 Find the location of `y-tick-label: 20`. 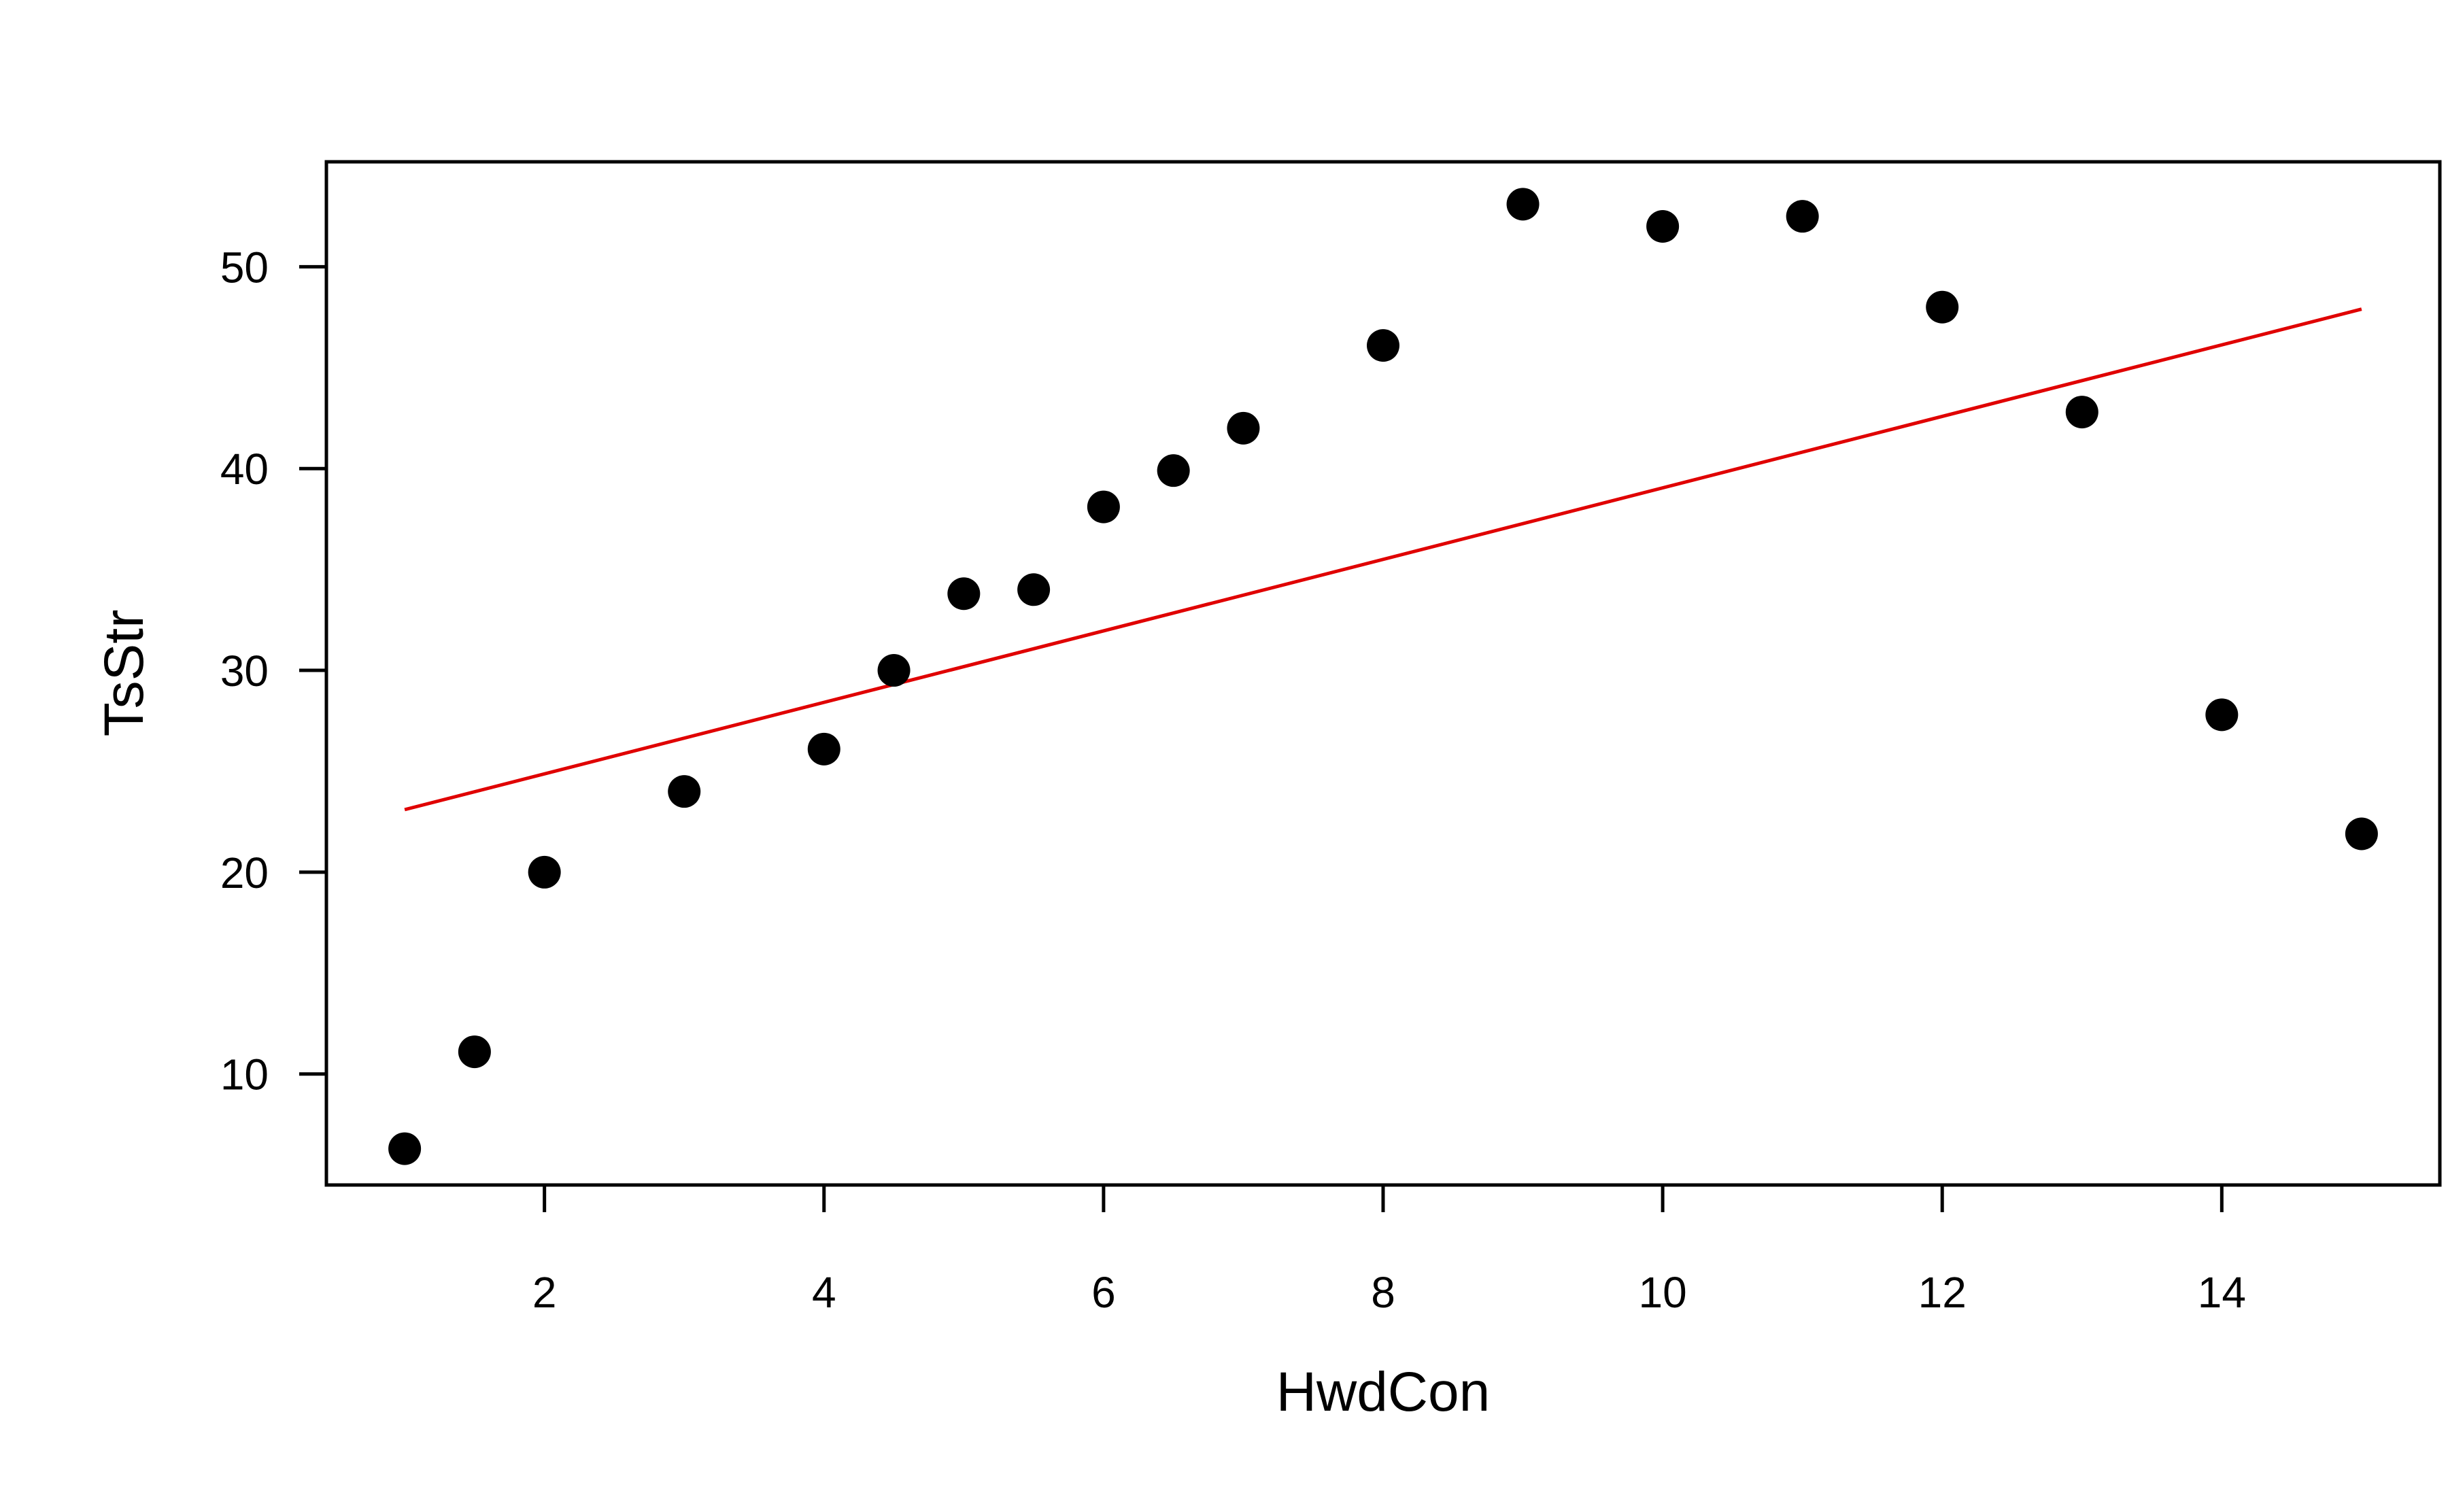

y-tick-label: 20 is located at coordinates (245, 872).